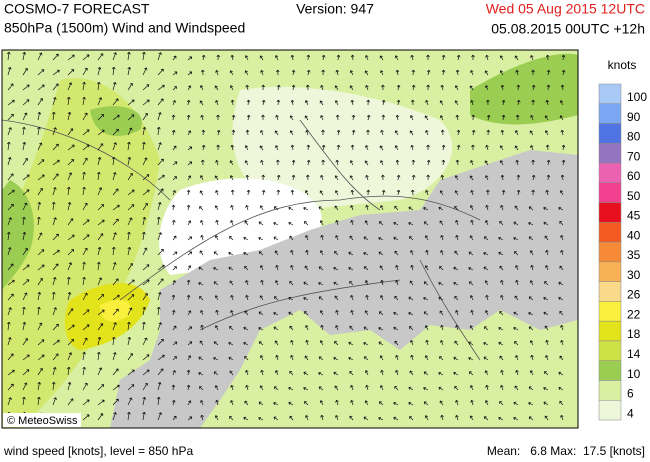 This screenshot has width=650, height=462. What do you see at coordinates (634, 275) in the screenshot?
I see `legend-label: 30` at bounding box center [634, 275].